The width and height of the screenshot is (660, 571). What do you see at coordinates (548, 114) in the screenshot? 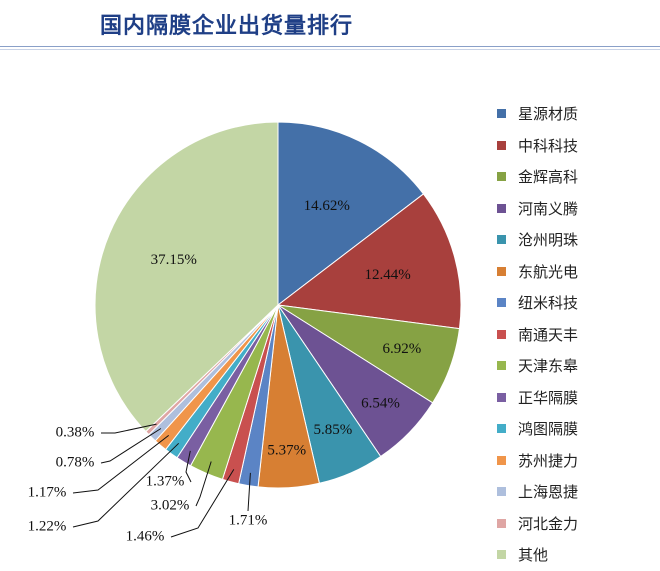
I see `legend-label-0: 星源材质` at bounding box center [548, 114].